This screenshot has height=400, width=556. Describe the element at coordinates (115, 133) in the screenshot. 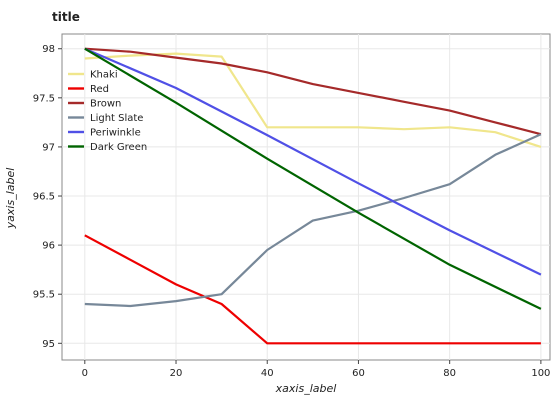

I see `legend-label: Periwinkle` at that location.